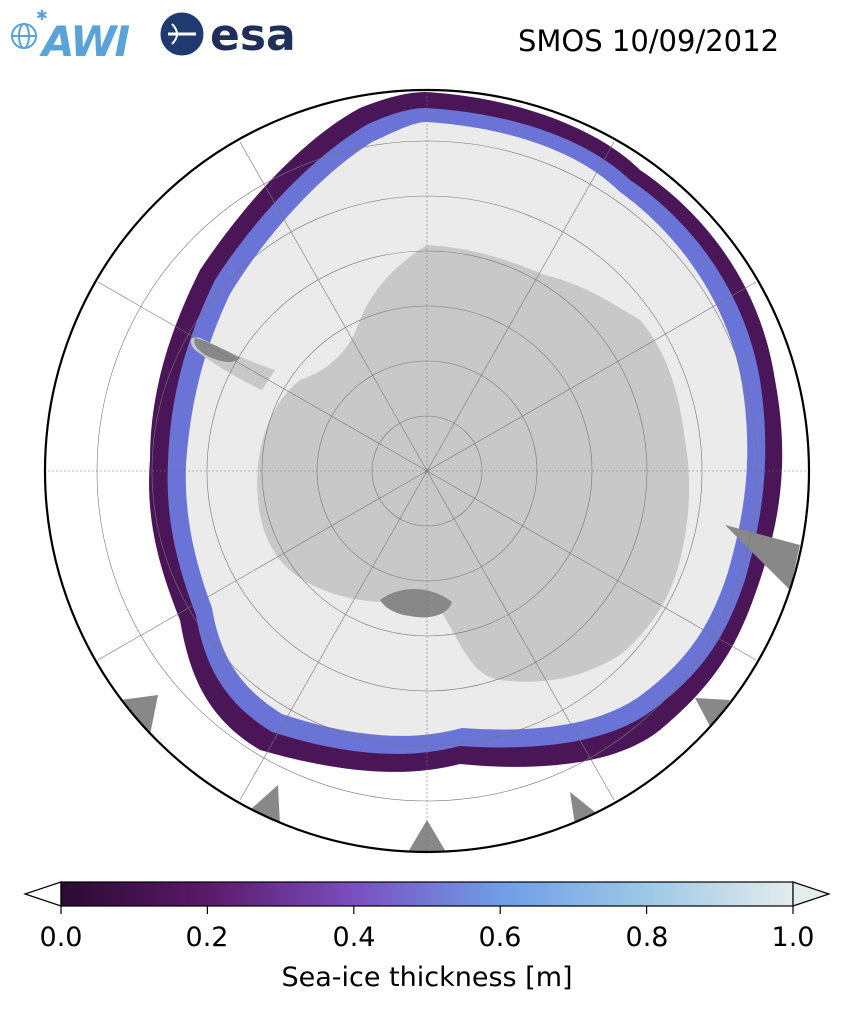 The width and height of the screenshot is (854, 1026). What do you see at coordinates (354, 937) in the screenshot?
I see `colorbar-tick-label: 0.4` at bounding box center [354, 937].